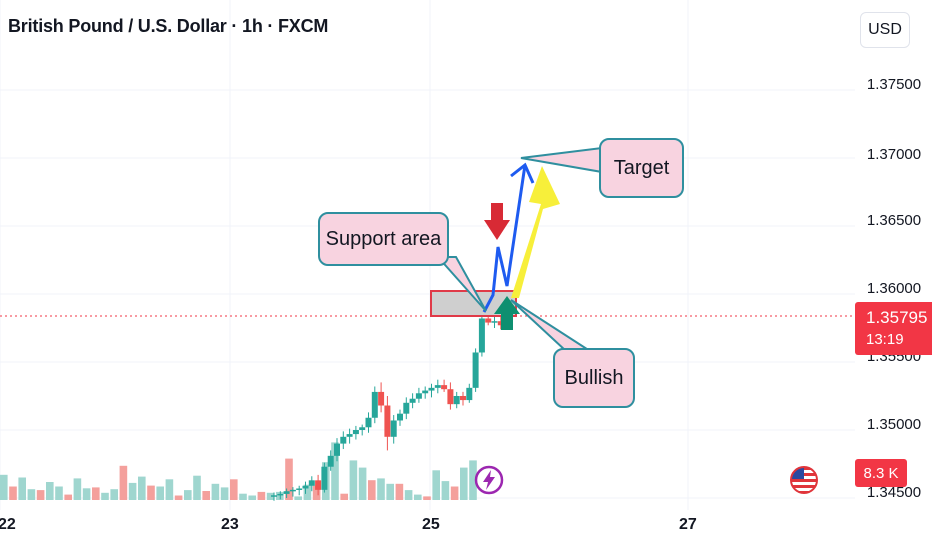 The height and width of the screenshot is (555, 932). I want to click on price-axis-label: 1.36500, so click(894, 220).